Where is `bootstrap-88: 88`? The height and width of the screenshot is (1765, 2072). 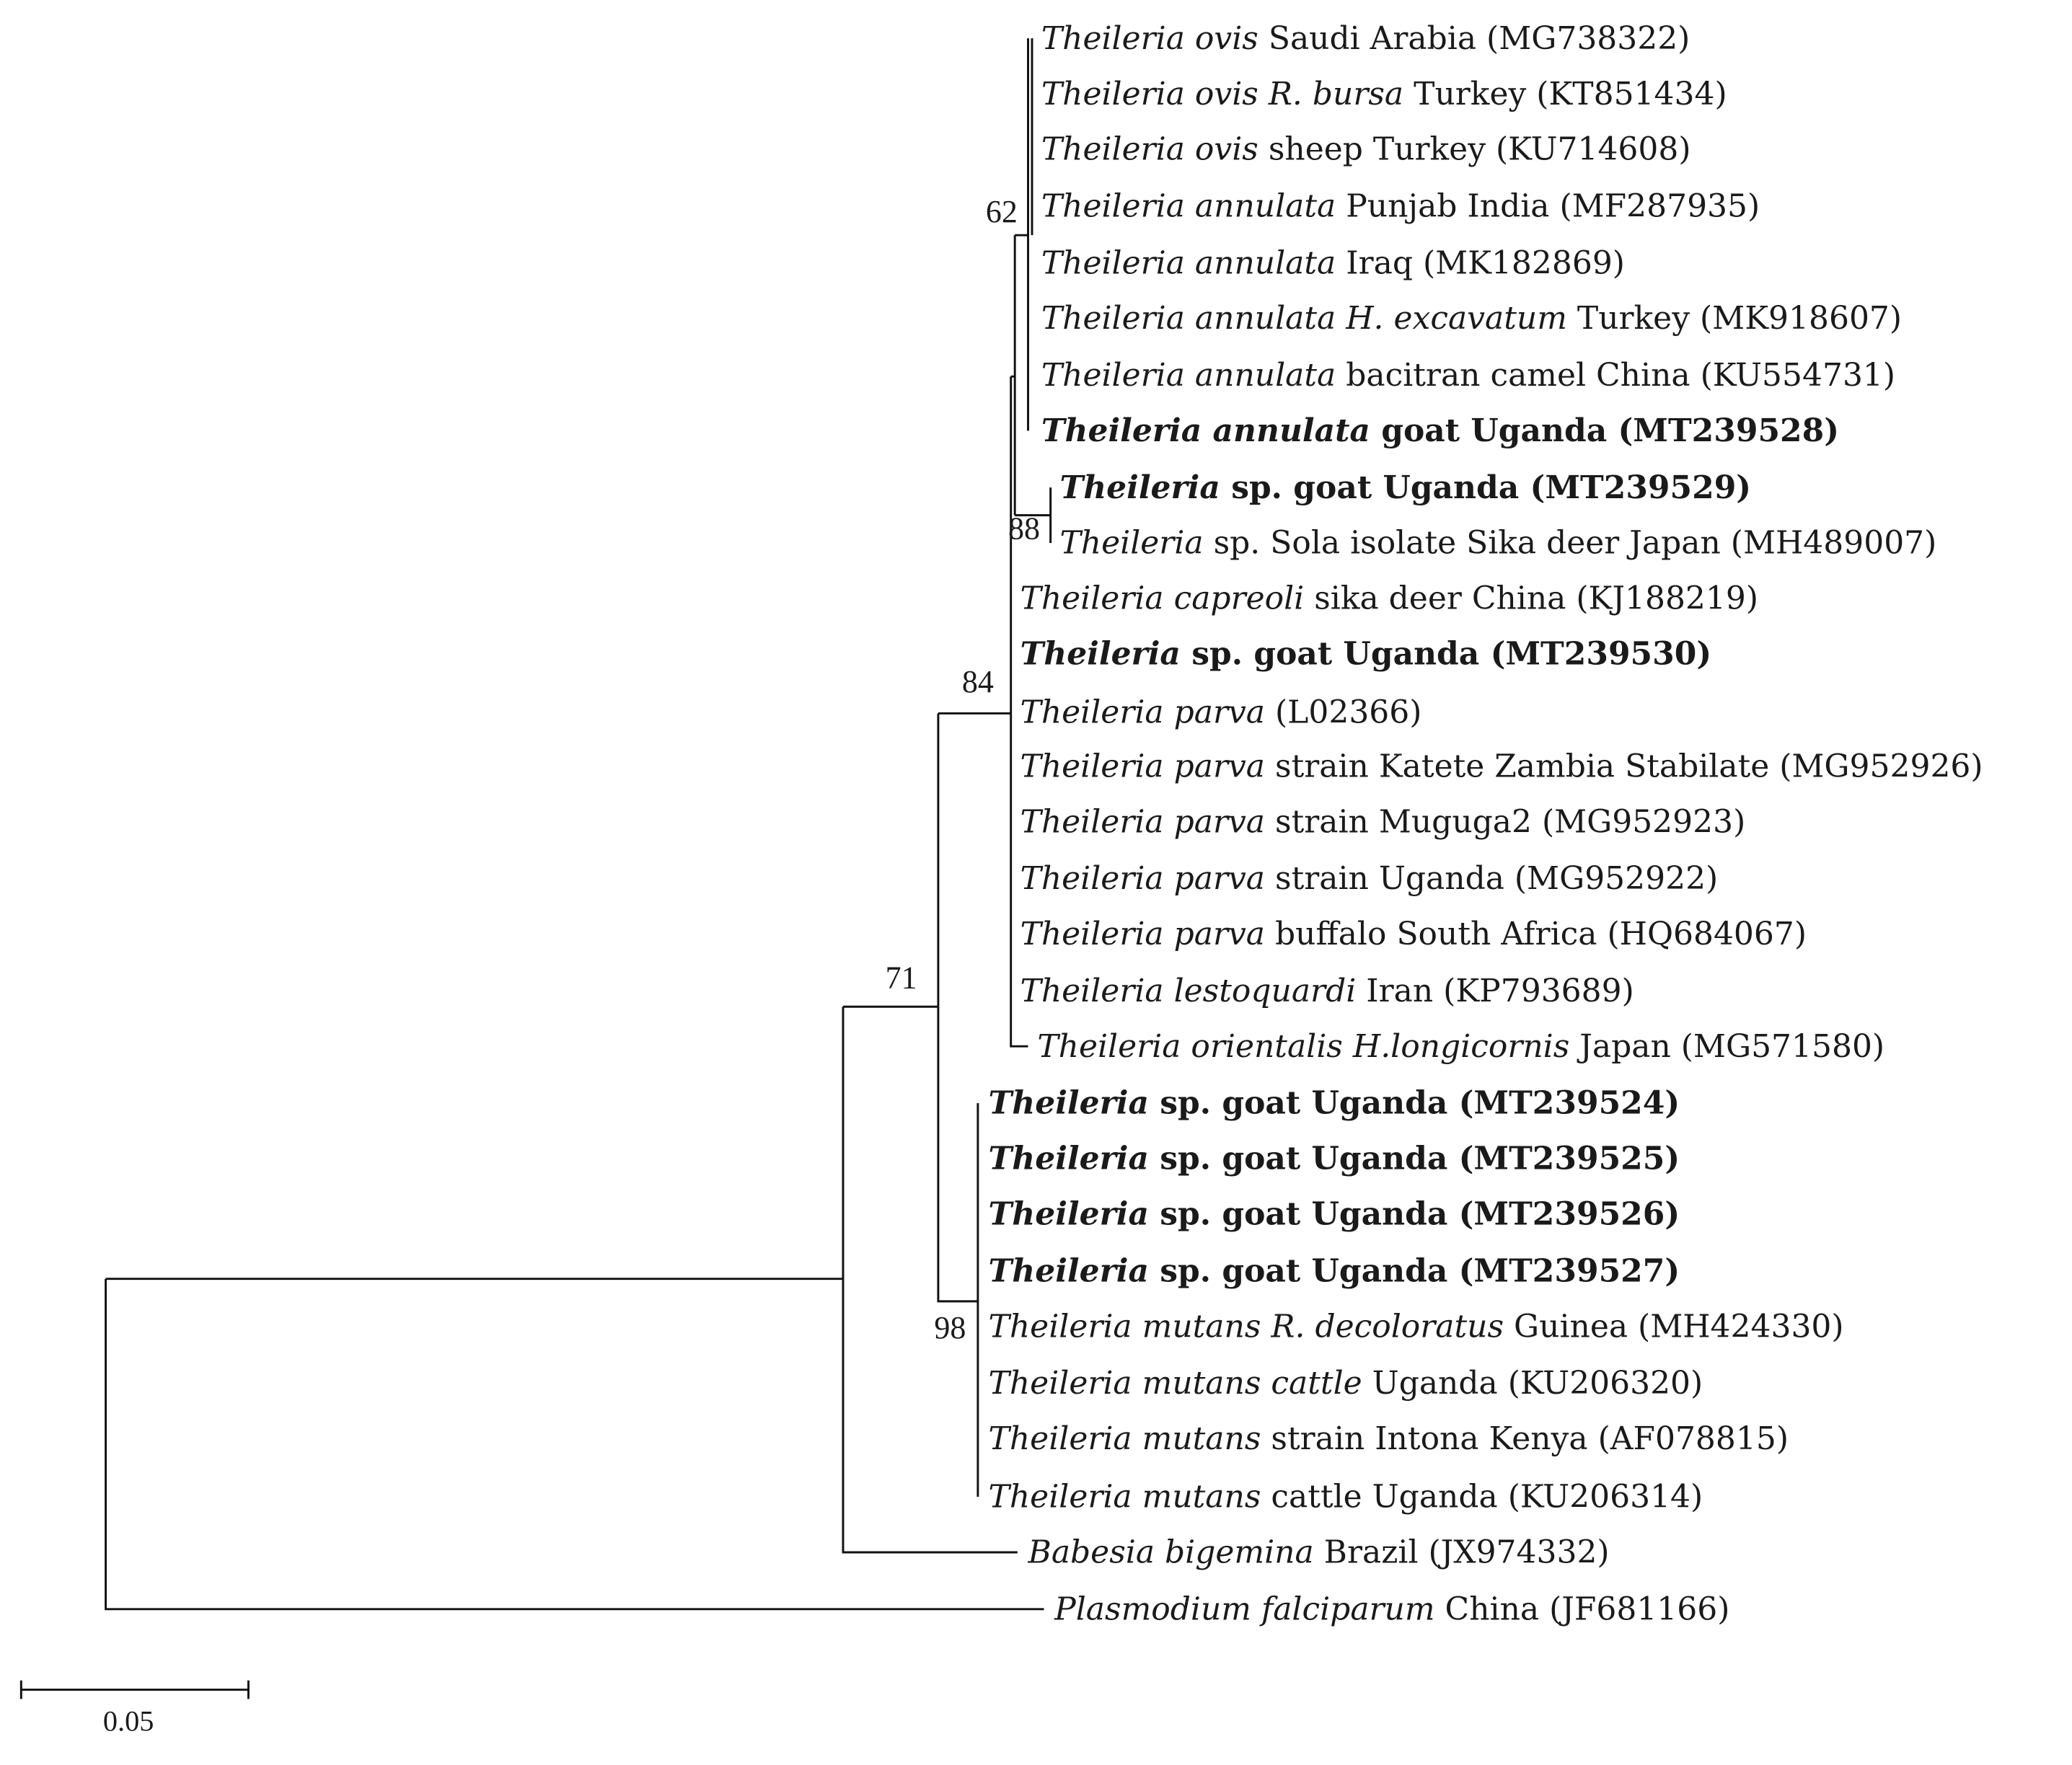 bootstrap-88: 88 is located at coordinates (1024, 529).